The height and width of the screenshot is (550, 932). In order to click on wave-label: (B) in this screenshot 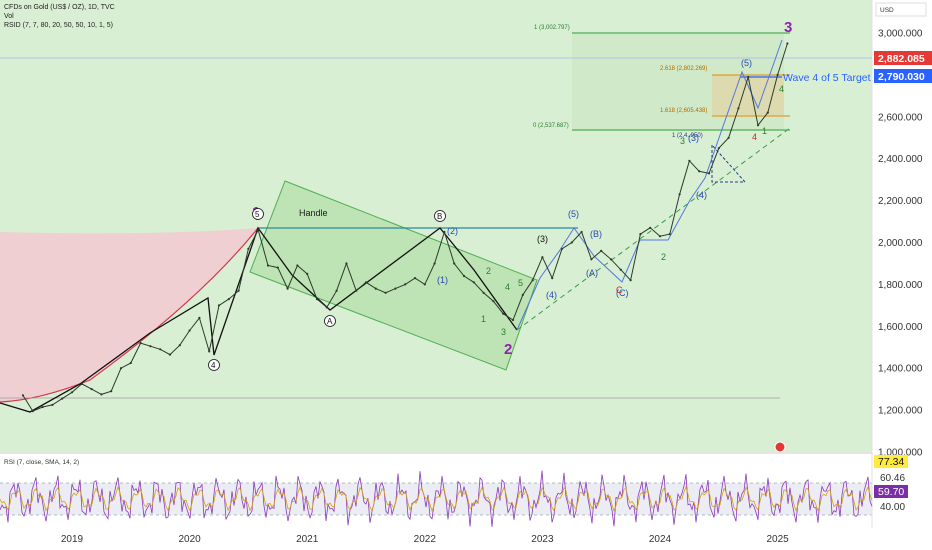, I will do `click(596, 234)`.